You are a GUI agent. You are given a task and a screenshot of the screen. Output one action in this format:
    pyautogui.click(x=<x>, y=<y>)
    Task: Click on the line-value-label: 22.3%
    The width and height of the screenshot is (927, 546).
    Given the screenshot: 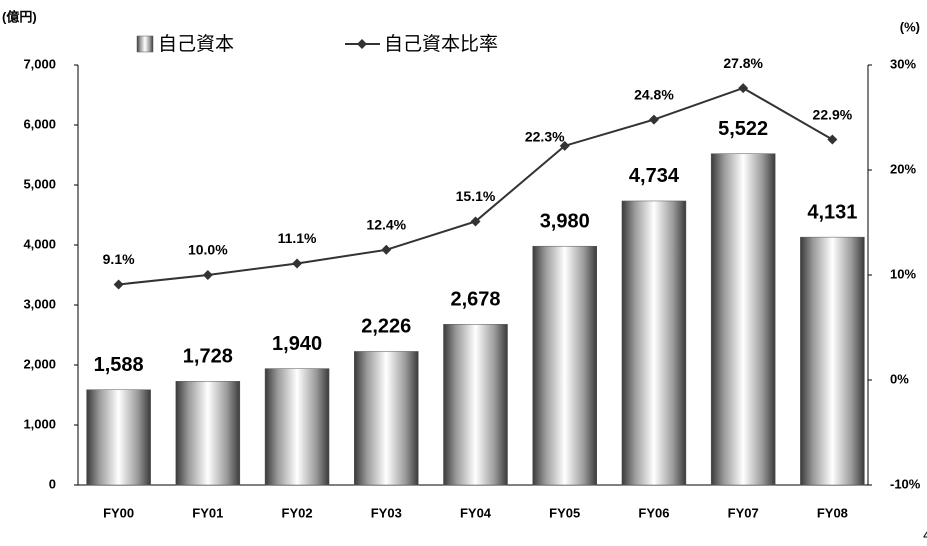 What is the action you would take?
    pyautogui.click(x=545, y=137)
    